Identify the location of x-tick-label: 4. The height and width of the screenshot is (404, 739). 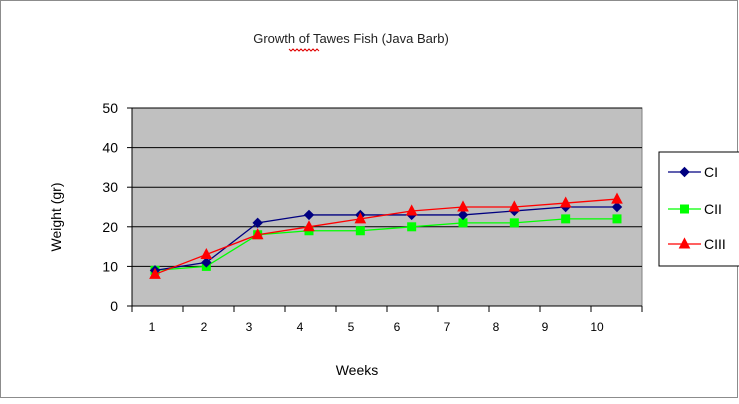
(300, 327).